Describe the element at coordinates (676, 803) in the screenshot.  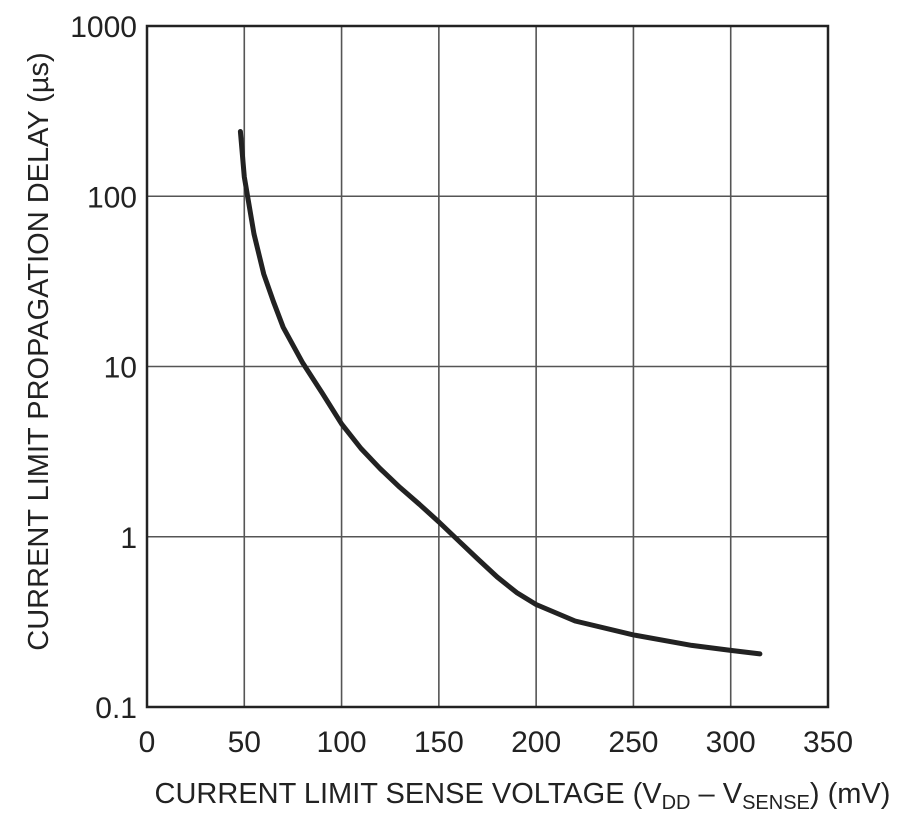
I see `x-axis-title-sub-dd: DD` at that location.